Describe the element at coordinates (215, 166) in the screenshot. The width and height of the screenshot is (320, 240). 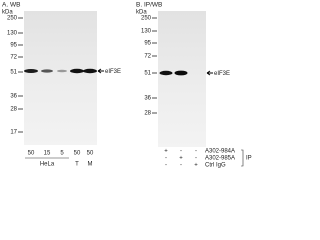
I see `row-label: Ctrl IgG` at that location.